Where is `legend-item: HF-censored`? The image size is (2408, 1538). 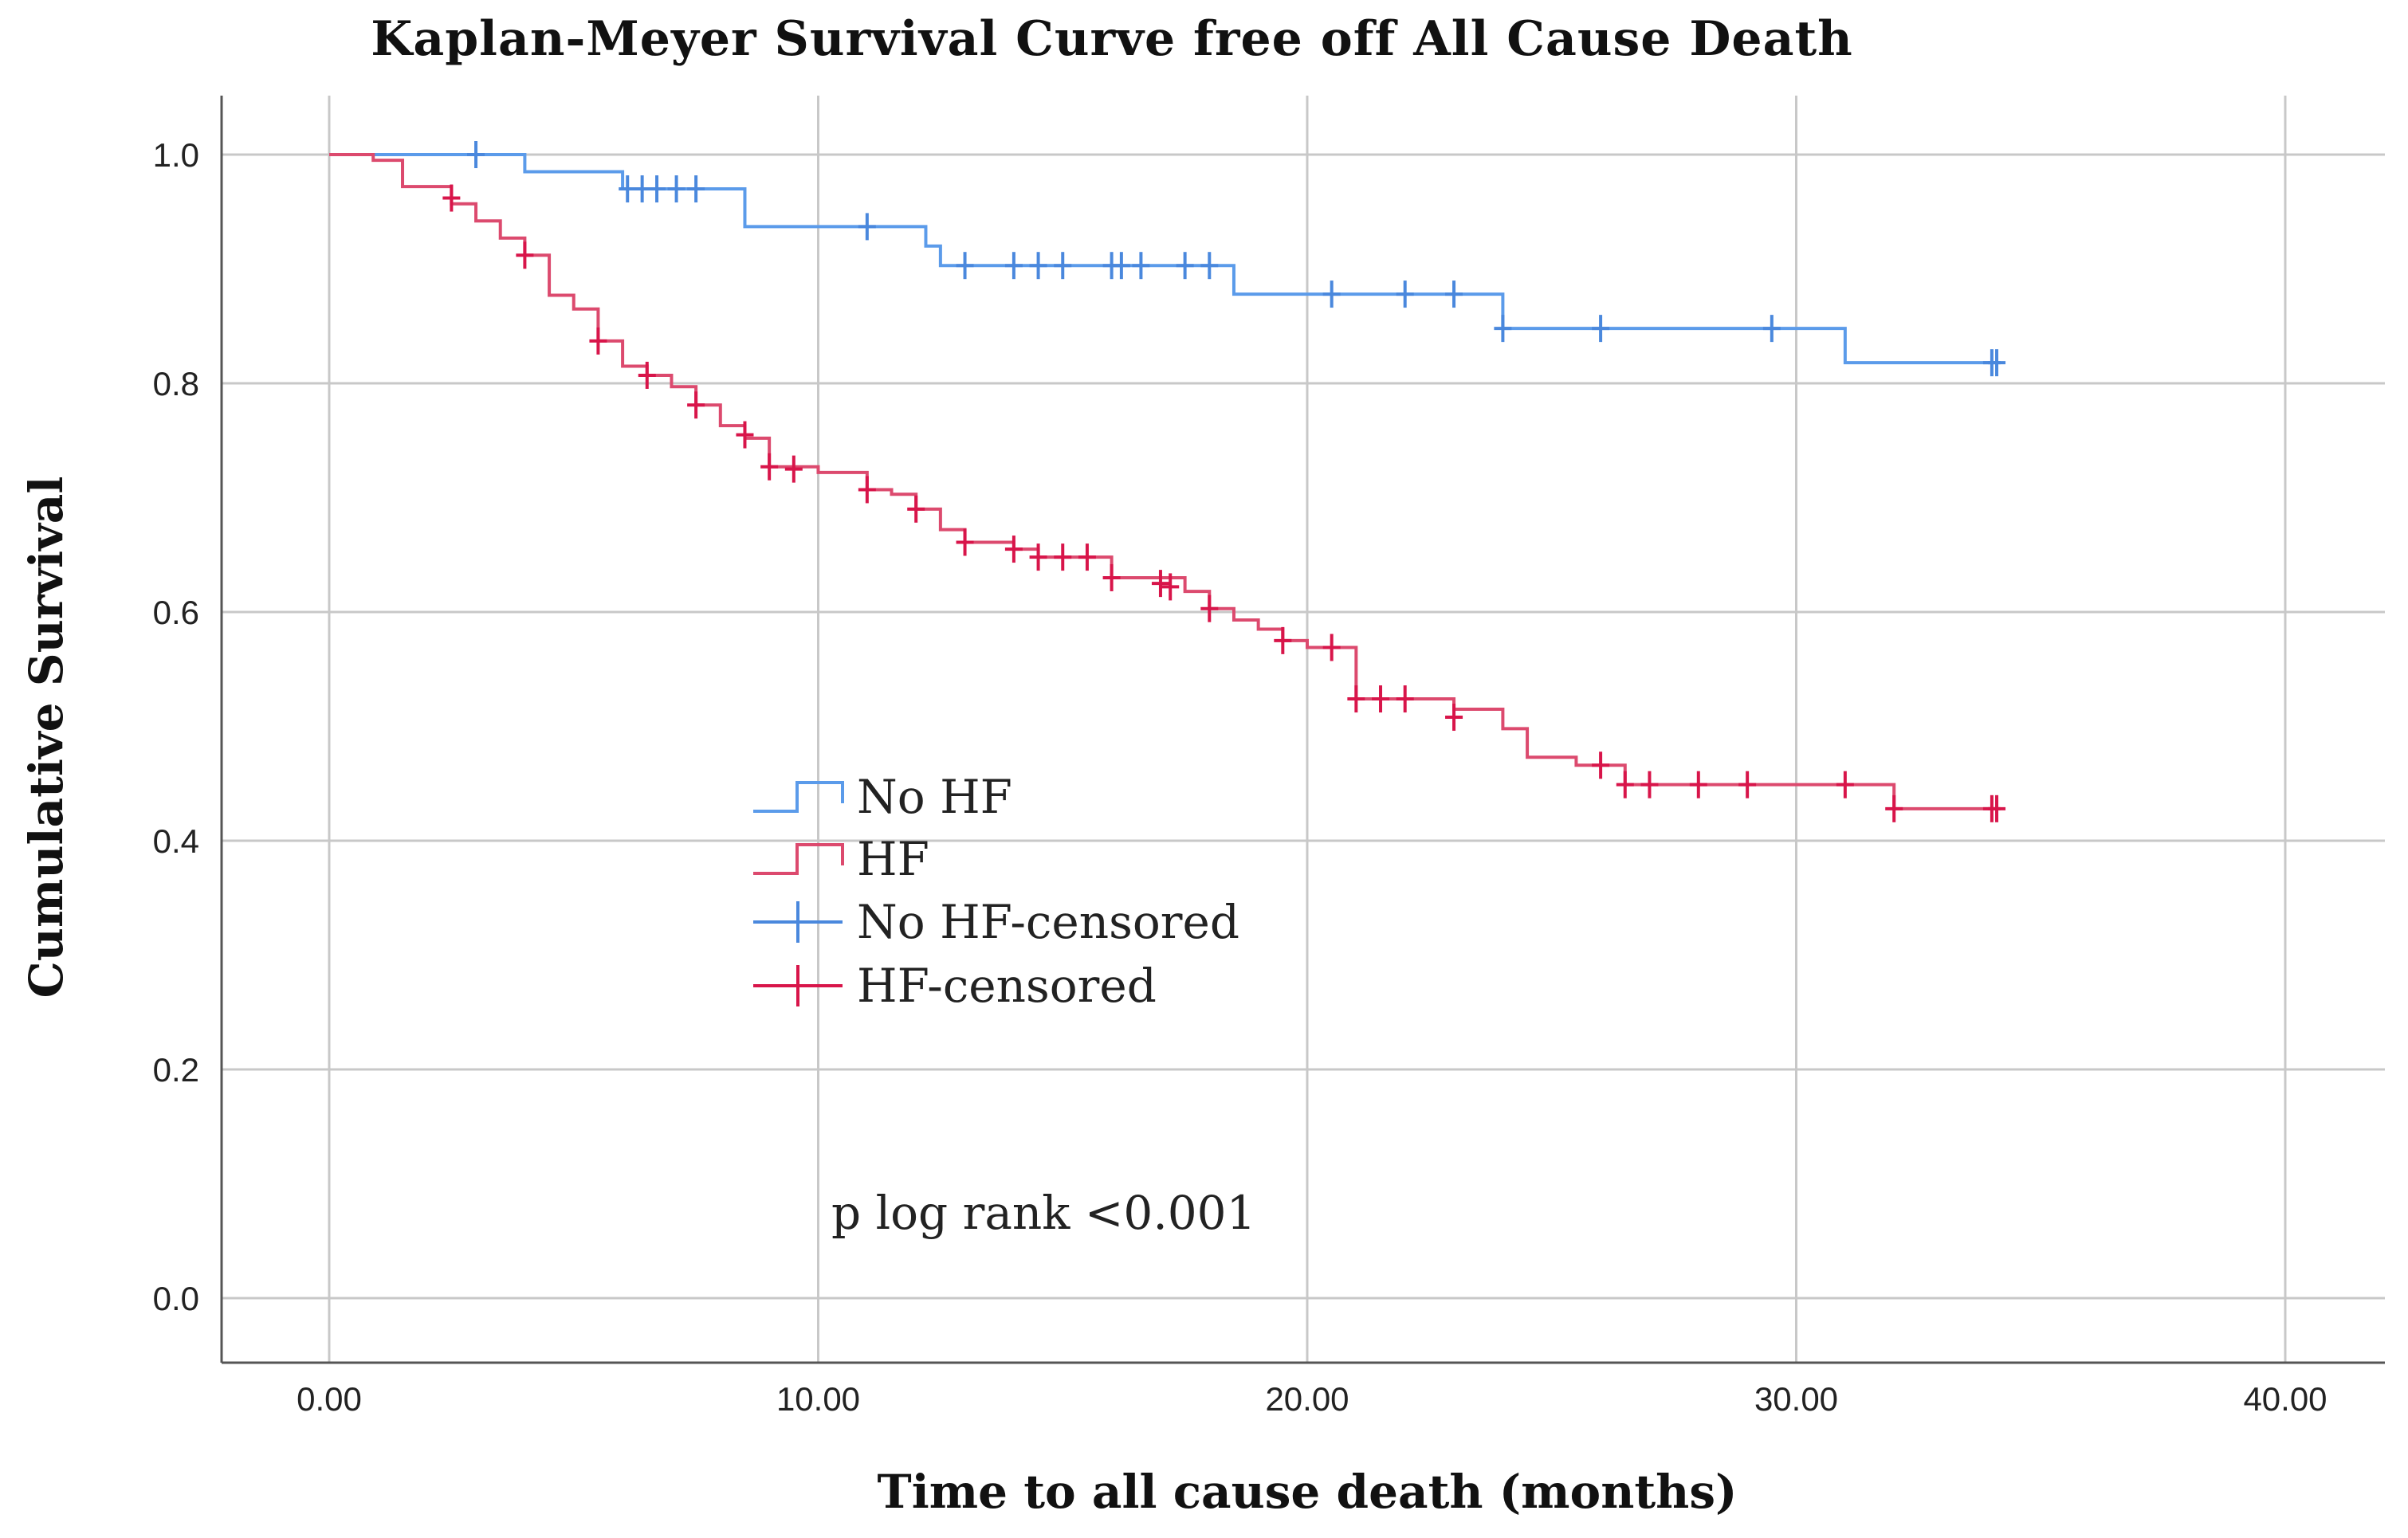 legend-item: HF-censored is located at coordinates (955, 986).